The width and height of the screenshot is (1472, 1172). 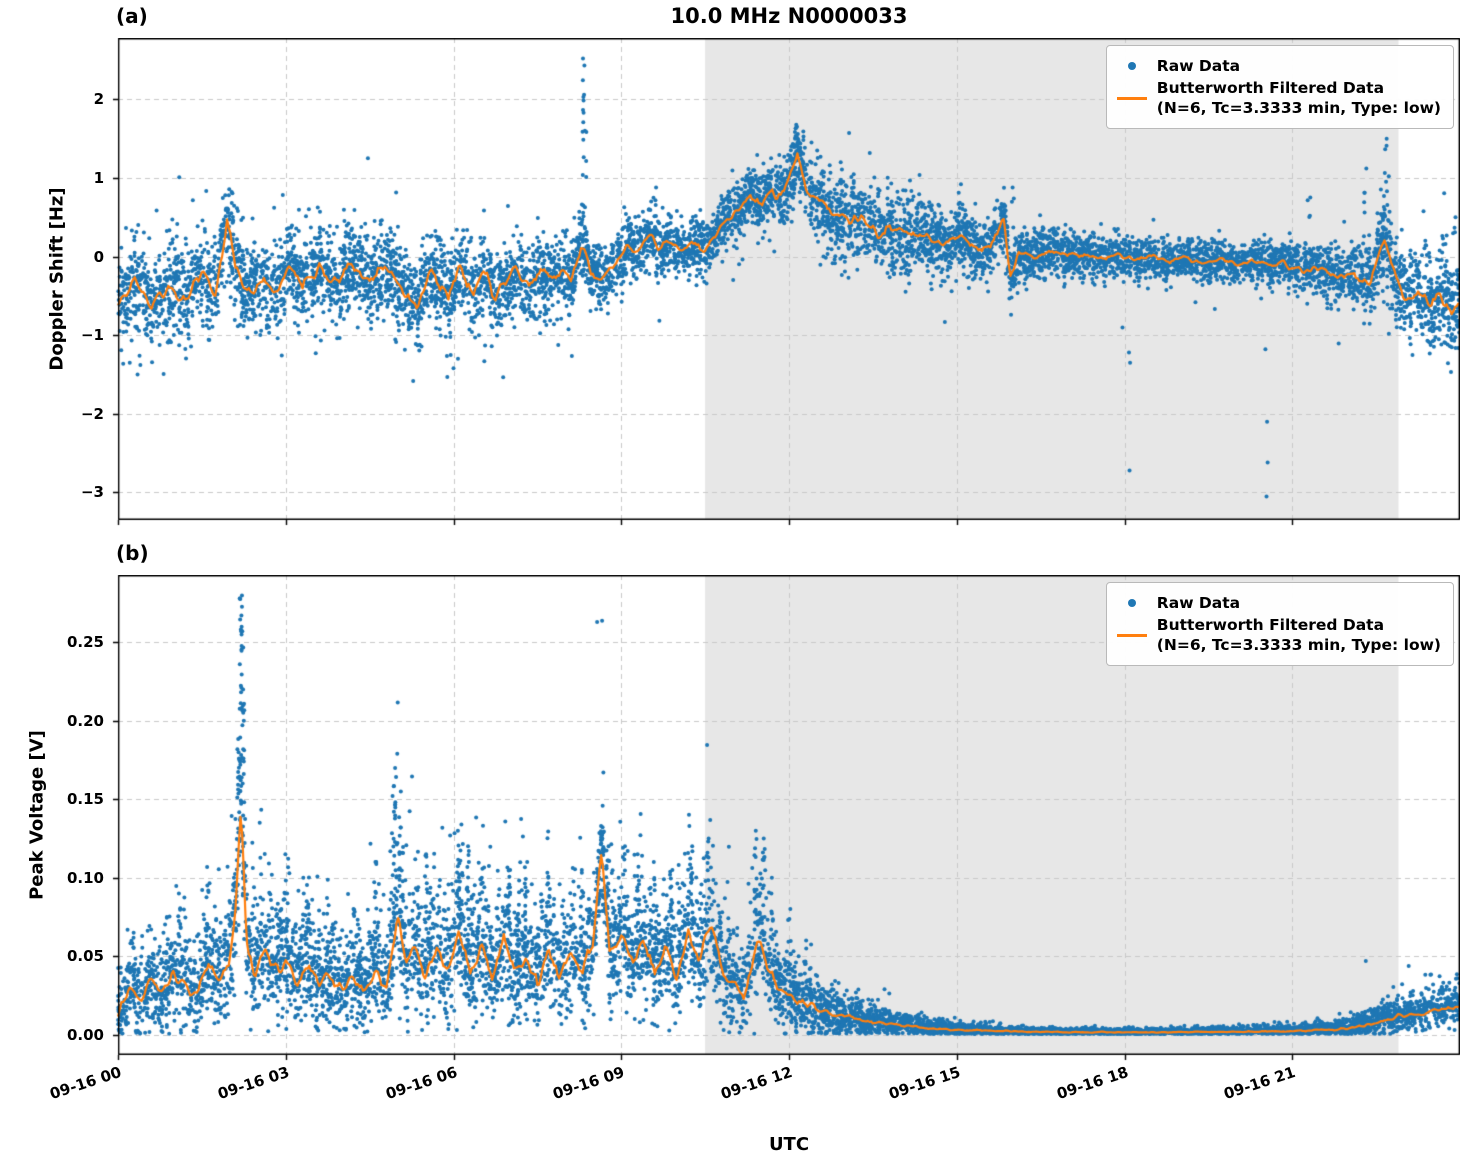 I want to click on panel-b-label: (b), so click(x=132, y=553).